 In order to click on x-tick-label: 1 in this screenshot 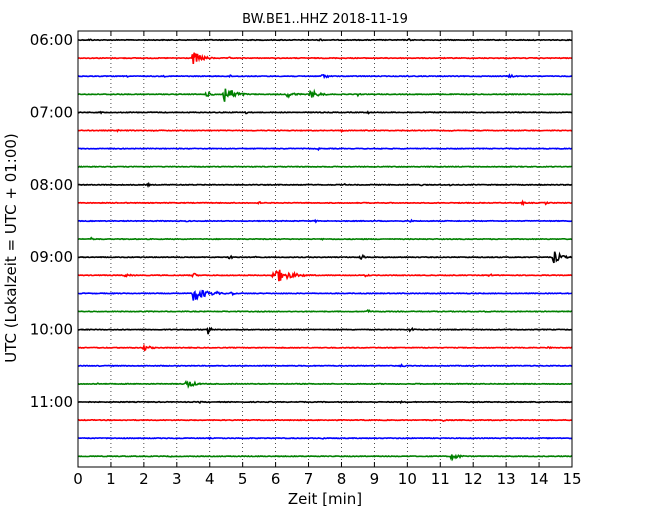, I will do `click(111, 479)`.